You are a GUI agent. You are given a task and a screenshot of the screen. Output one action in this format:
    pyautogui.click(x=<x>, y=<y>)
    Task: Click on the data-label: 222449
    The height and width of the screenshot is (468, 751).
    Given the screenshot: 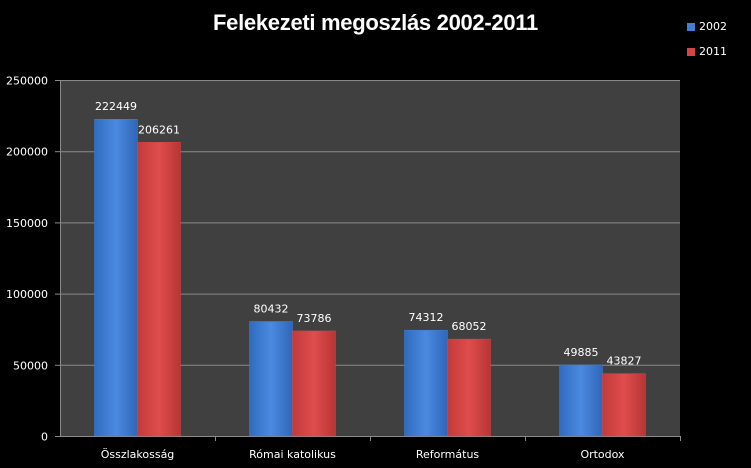 What is the action you would take?
    pyautogui.click(x=116, y=106)
    